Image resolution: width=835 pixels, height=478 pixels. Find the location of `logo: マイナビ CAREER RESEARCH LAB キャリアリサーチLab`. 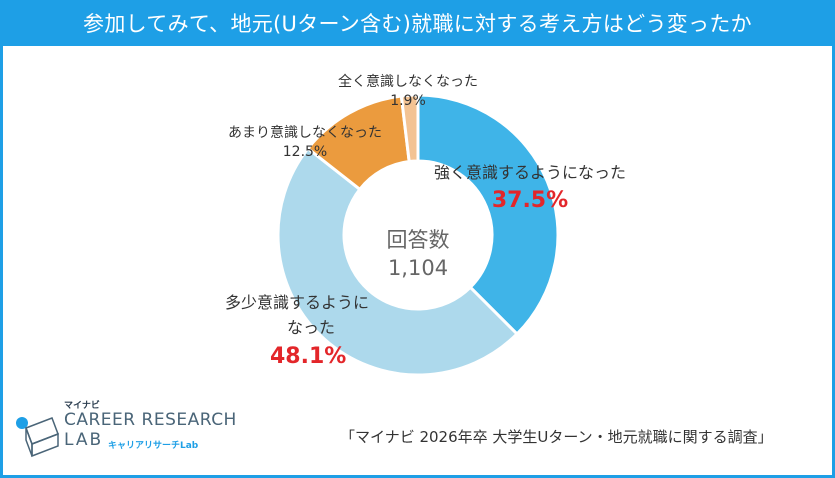

logo: マイナビ CAREER RESEARCH LAB キャリアリサーチLab is located at coordinates (124, 433).